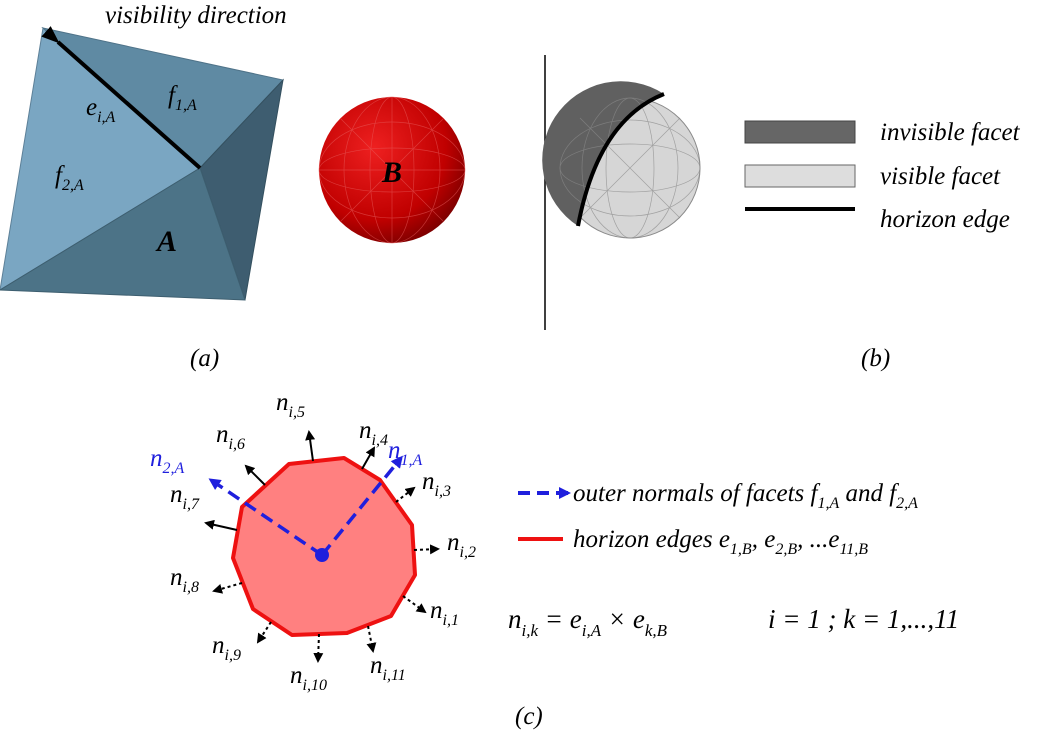 The image size is (1064, 734). Describe the element at coordinates (373, 433) in the screenshot. I see `label-n-i4: ni,4` at that location.